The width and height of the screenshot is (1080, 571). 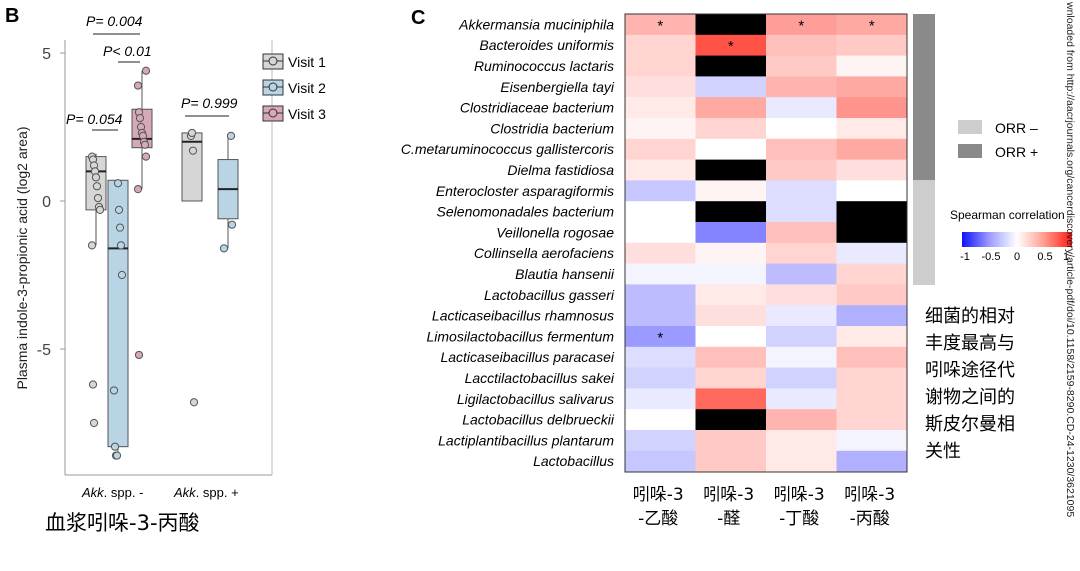 I want to click on orr-plus-bar, so click(x=924, y=97).